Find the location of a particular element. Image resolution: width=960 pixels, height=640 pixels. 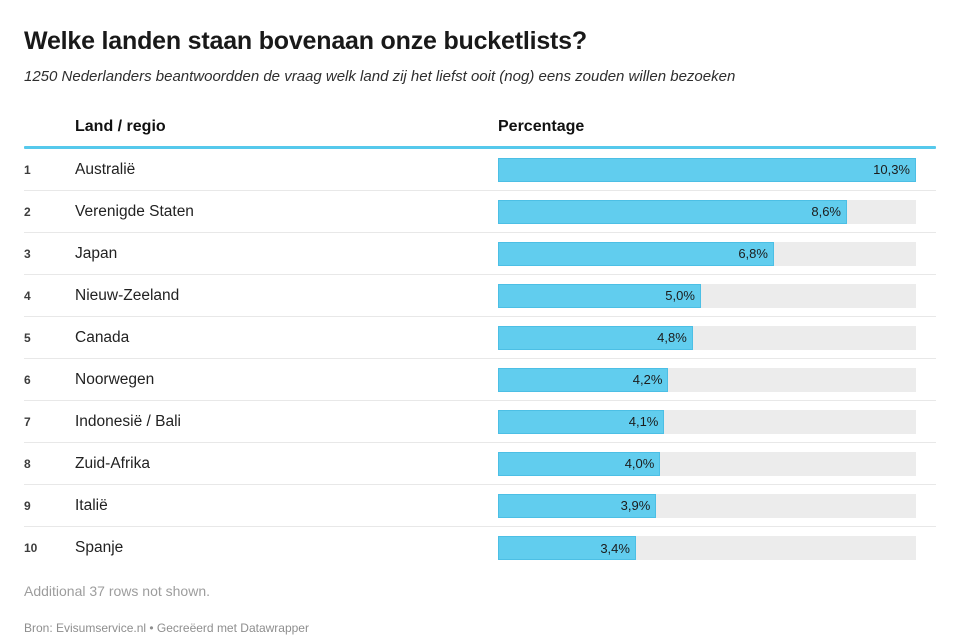

bar-fill: 3,4% is located at coordinates (567, 548).